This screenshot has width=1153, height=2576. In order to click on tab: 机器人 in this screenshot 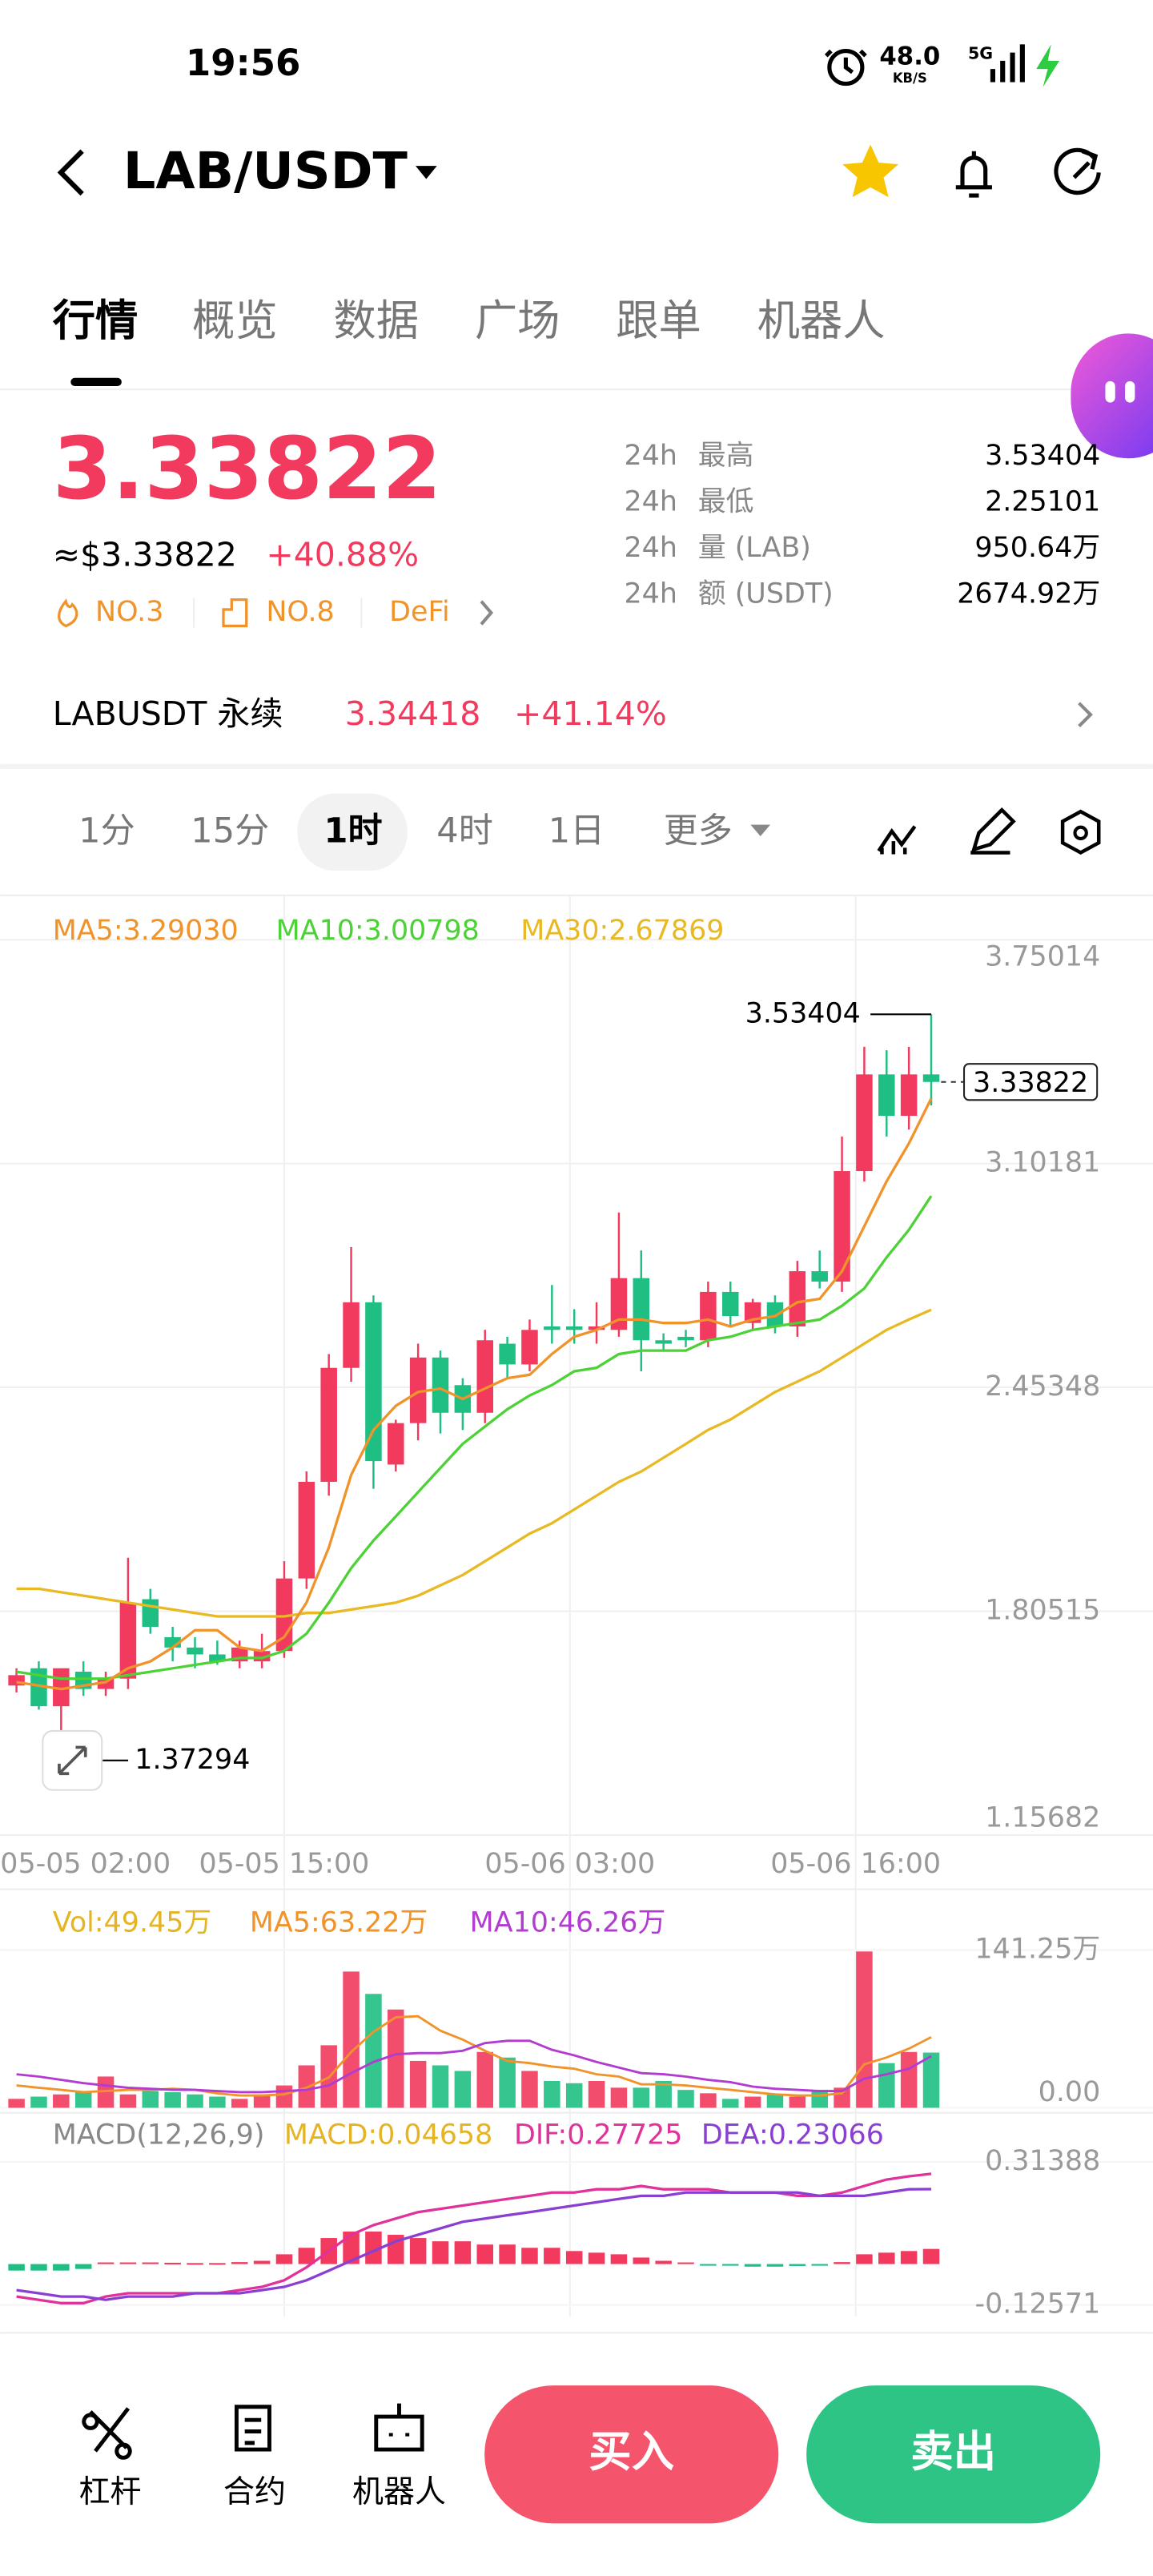, I will do `click(821, 321)`.